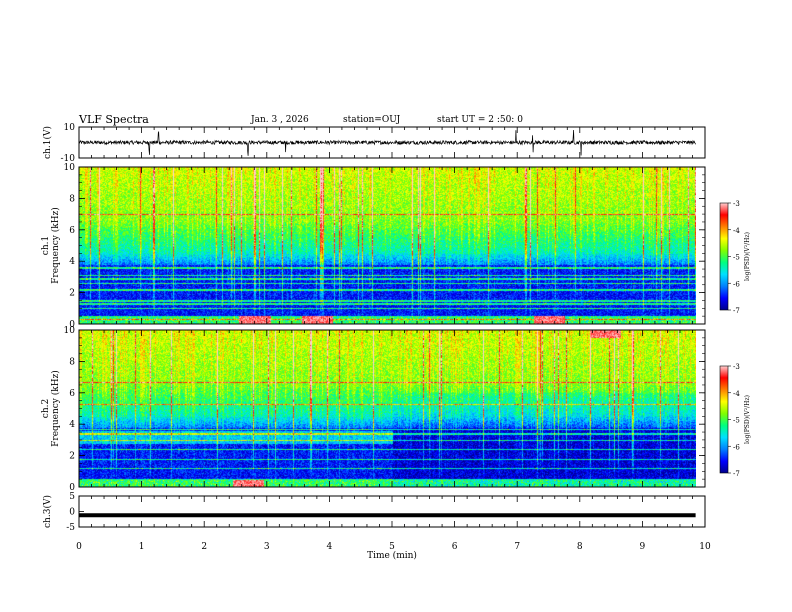  What do you see at coordinates (747, 256) in the screenshot?
I see `ch1-spectrogram-cbar-label: log(PSD)(V²/Hz)` at bounding box center [747, 256].